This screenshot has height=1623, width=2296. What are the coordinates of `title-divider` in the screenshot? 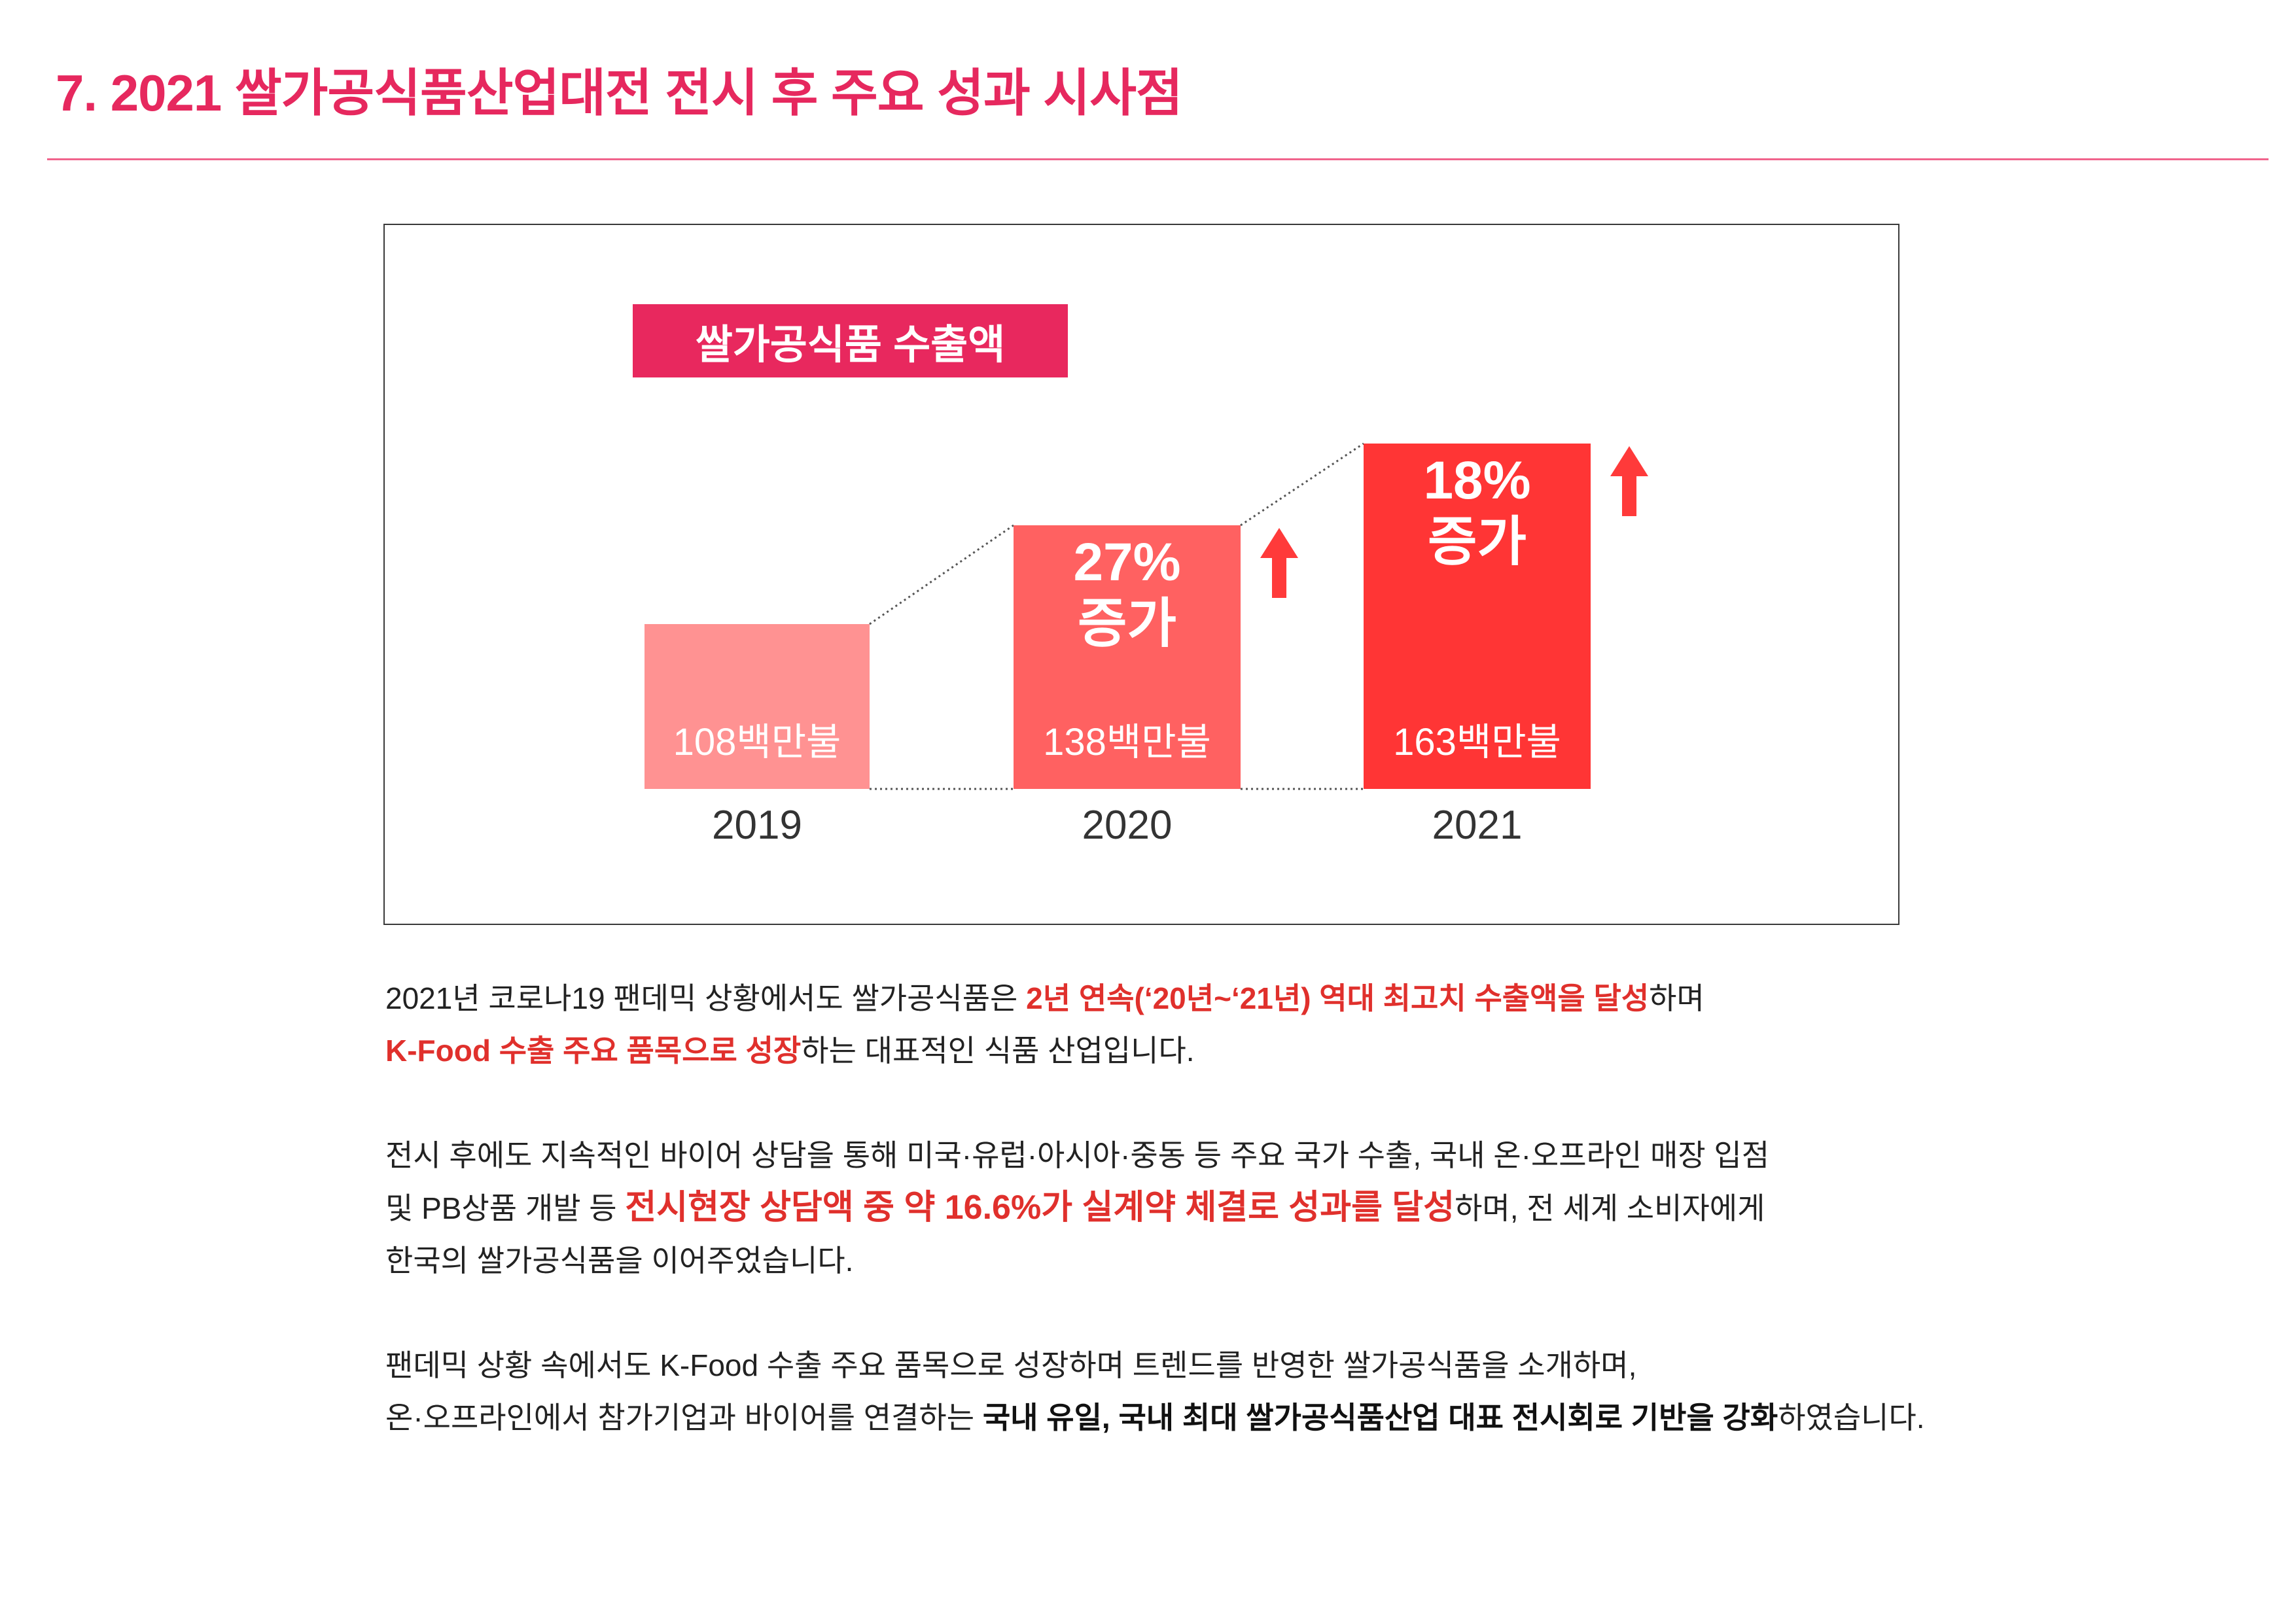 It's located at (1158, 159).